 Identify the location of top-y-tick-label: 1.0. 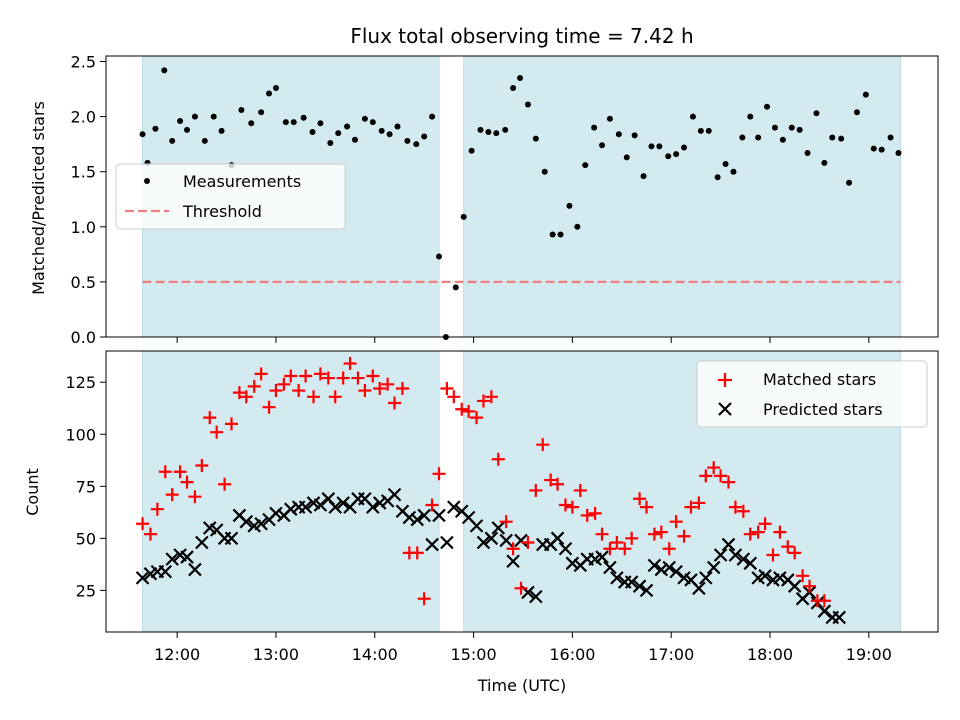
(83, 227).